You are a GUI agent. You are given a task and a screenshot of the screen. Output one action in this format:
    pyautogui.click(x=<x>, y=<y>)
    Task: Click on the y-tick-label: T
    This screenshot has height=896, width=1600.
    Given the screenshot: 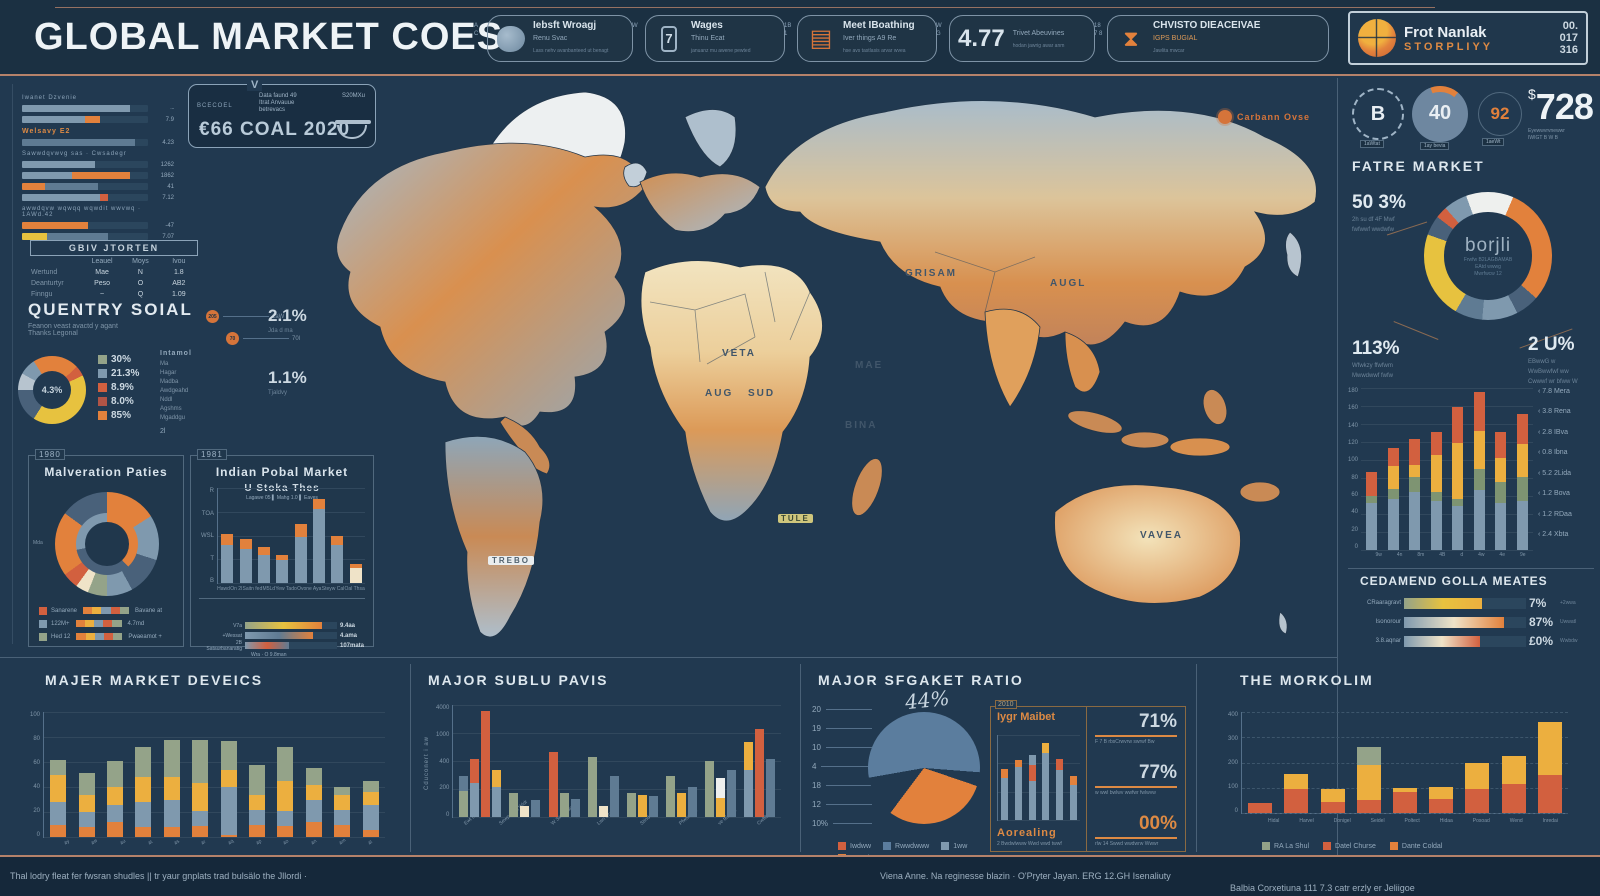 What is the action you would take?
    pyautogui.click(x=212, y=558)
    